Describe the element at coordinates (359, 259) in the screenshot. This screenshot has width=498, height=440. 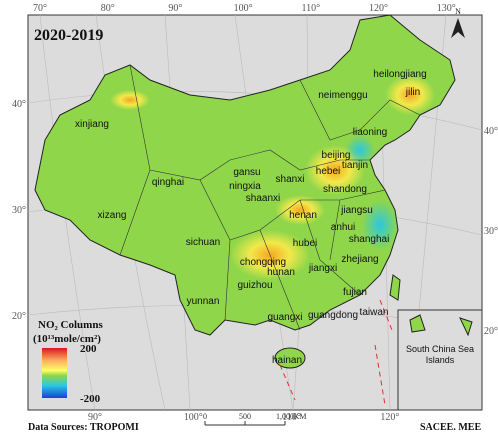
I see `province-label: zhejiang` at that location.